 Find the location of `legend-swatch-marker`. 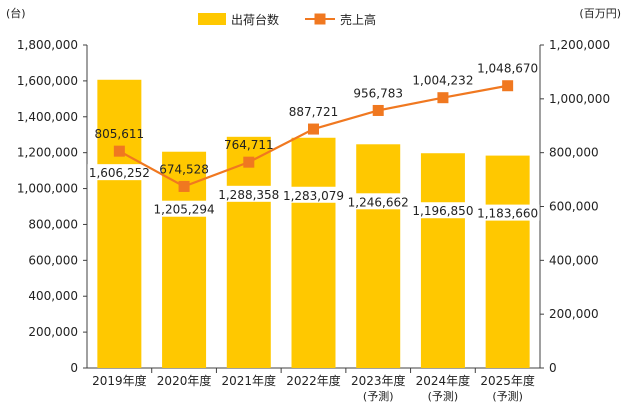

legend-swatch-marker is located at coordinates (320, 19).